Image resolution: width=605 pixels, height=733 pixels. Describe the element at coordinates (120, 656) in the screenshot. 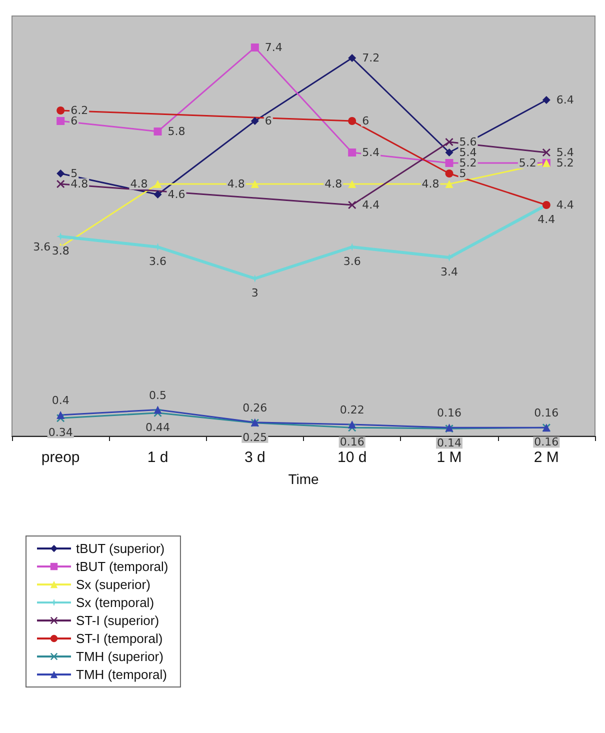

I see `legend-label: TMH (superior)` at that location.